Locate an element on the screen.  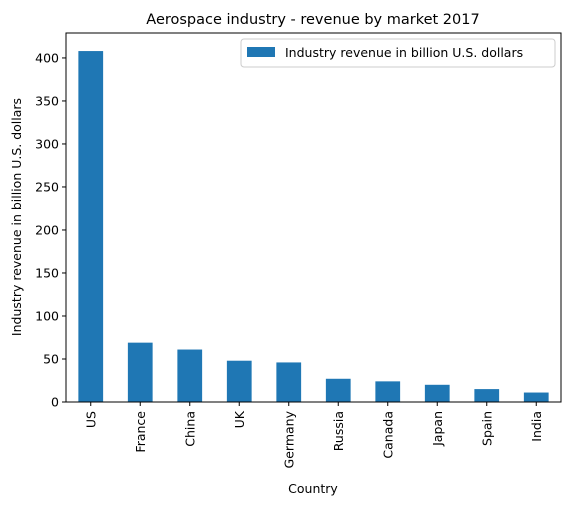
y-axis: 0 50 100 150 200 250 300 350 400 is located at coordinates (50, 230).